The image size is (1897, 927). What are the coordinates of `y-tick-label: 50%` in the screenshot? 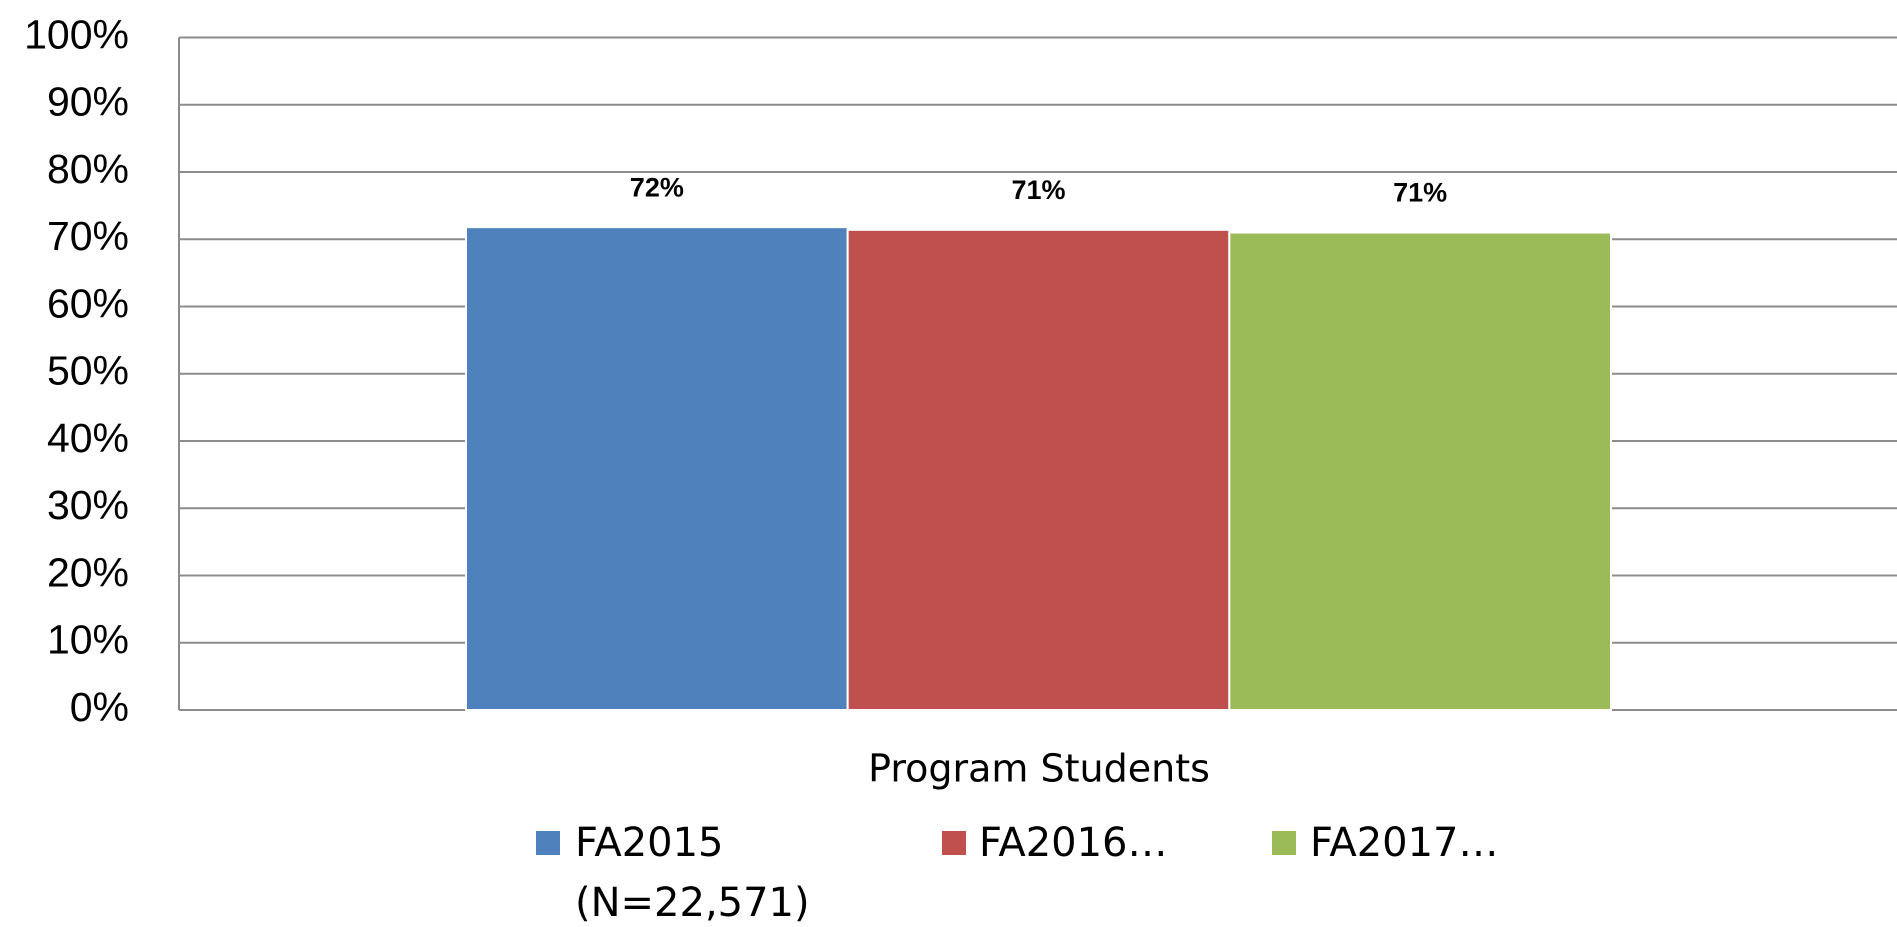 It's located at (88, 371).